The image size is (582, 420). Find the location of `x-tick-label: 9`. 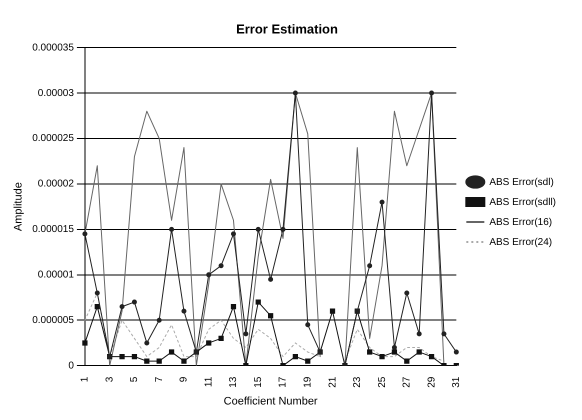

x-tick-label: 9 is located at coordinates (184, 379).